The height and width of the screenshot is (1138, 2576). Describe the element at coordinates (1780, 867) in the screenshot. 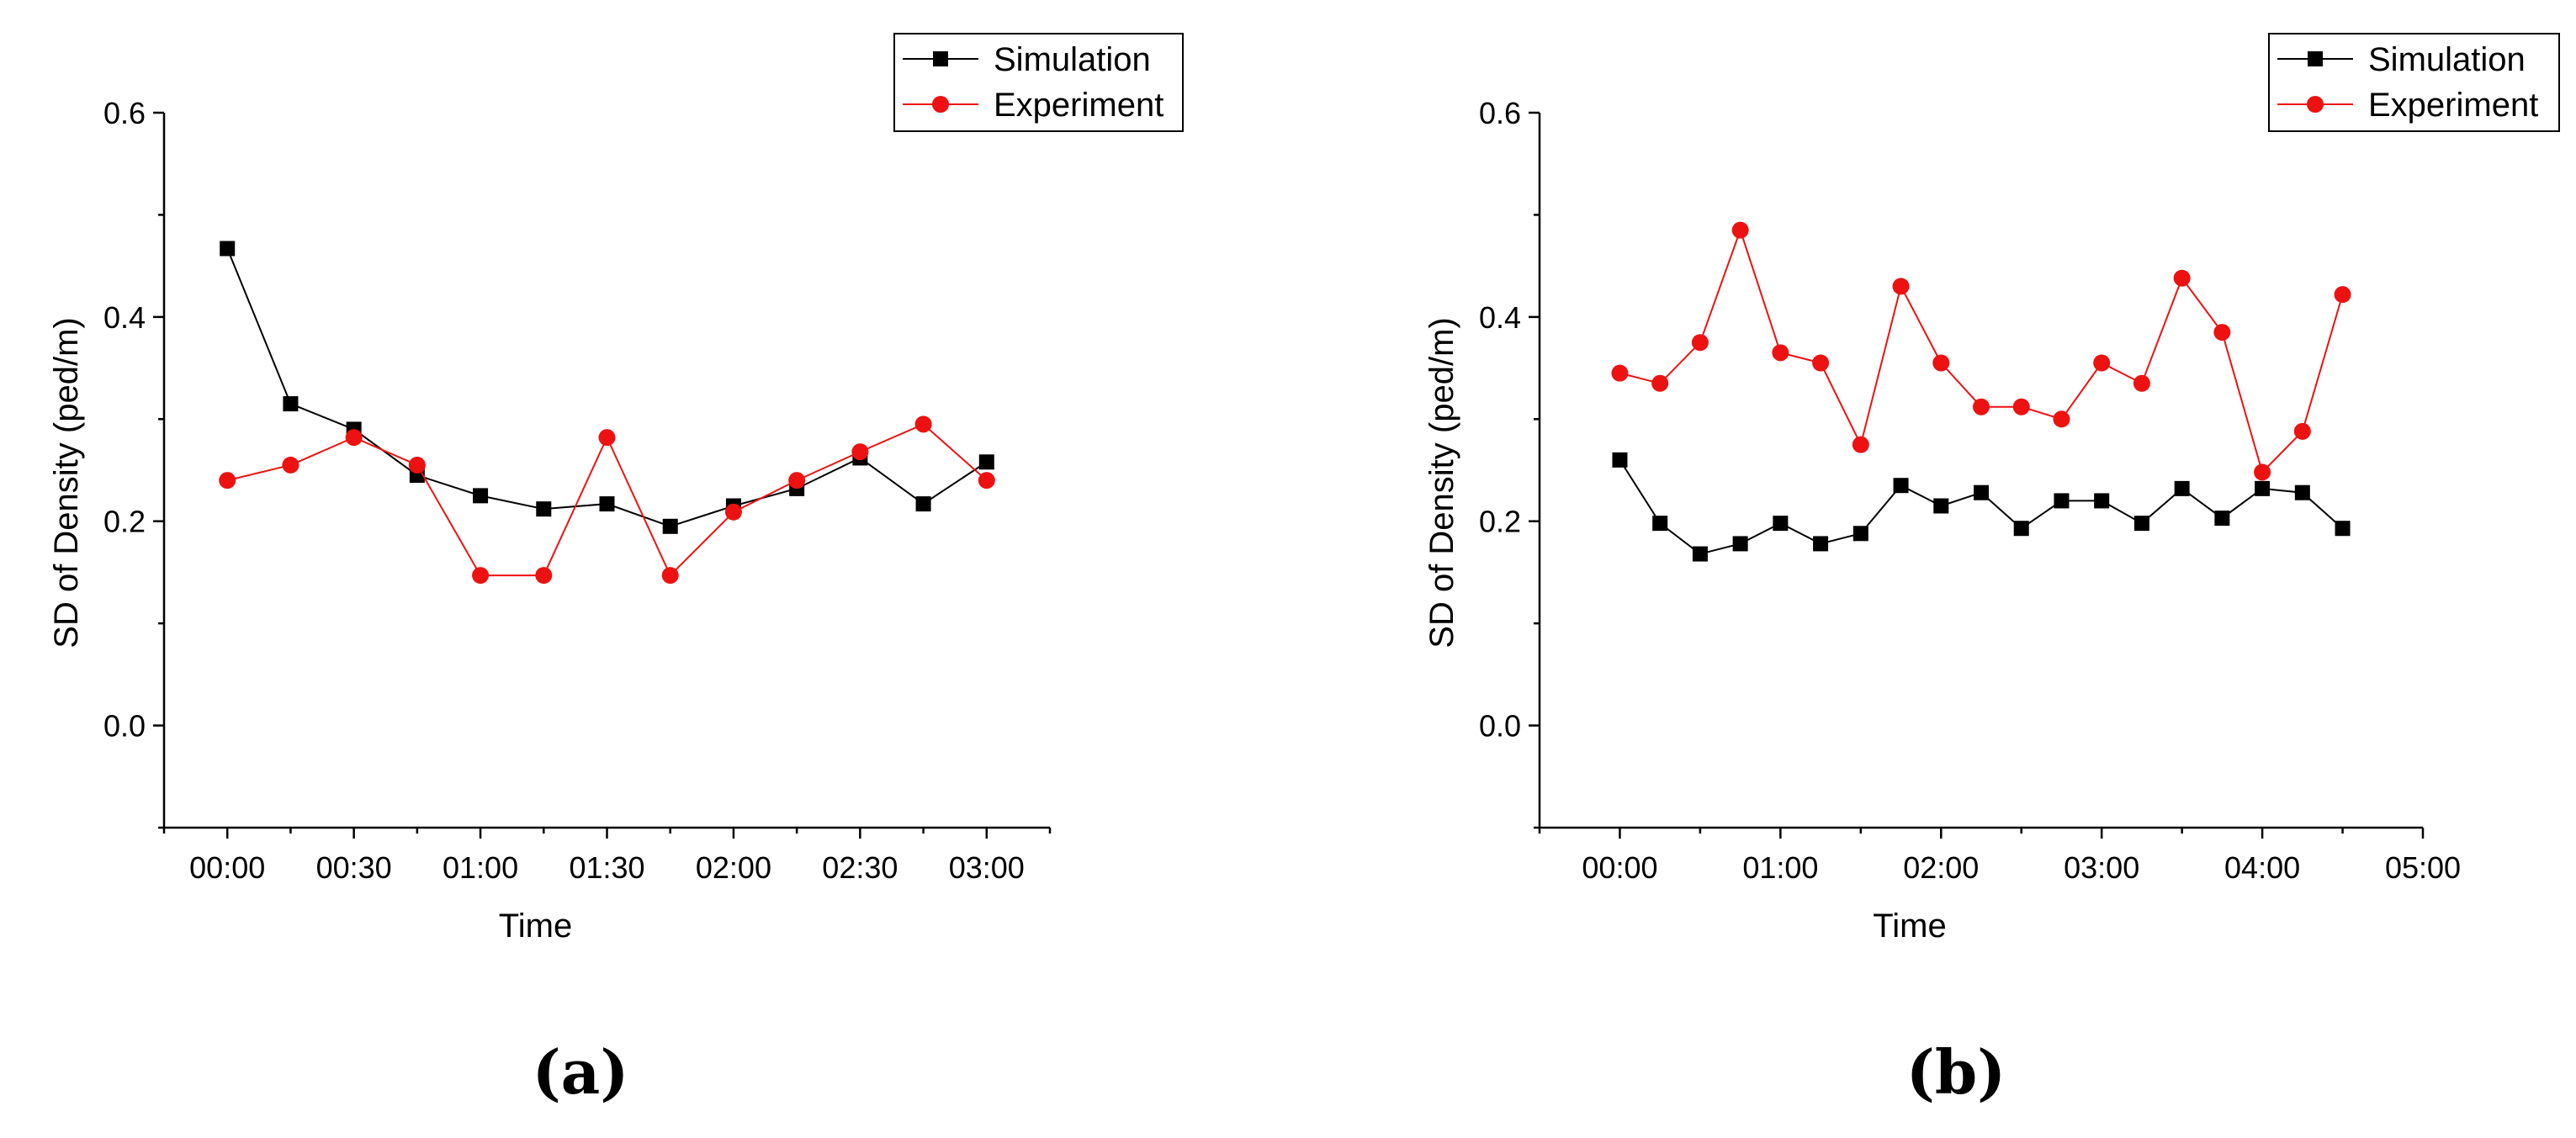

I see `x-tick-label: 01:00` at that location.